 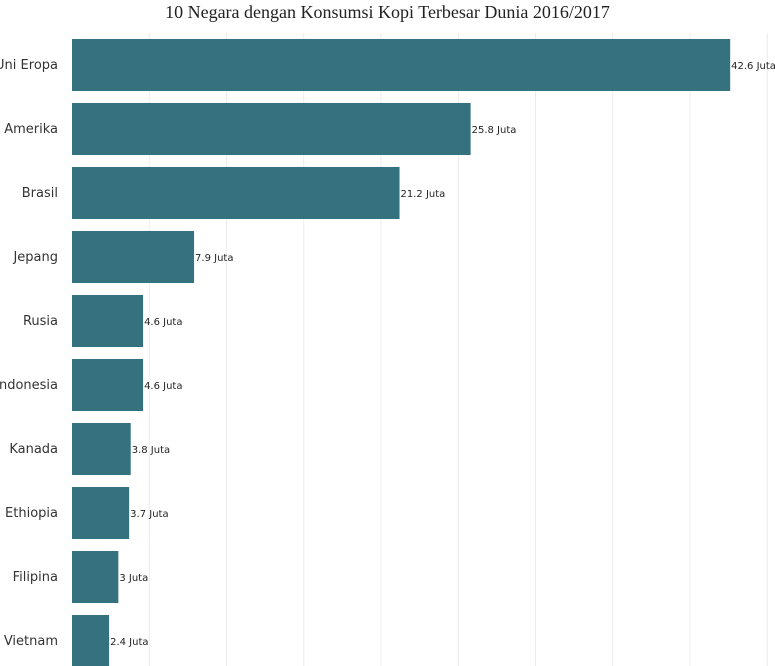 I want to click on category-label: Jepang, so click(x=35, y=257).